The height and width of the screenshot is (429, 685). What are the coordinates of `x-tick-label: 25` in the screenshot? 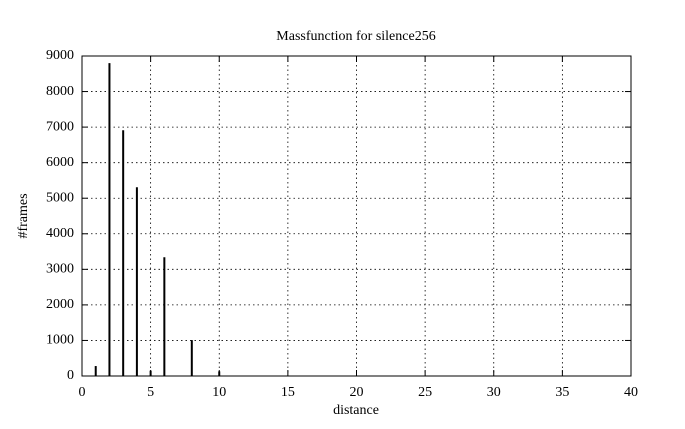 It's located at (425, 392).